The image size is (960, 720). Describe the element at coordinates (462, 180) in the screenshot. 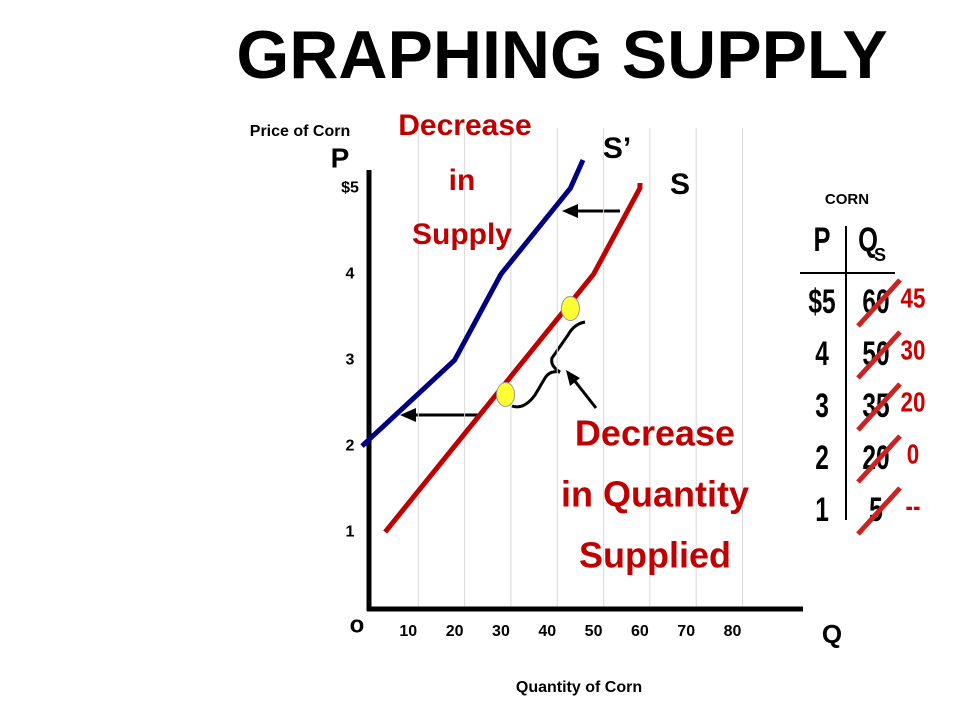

I see `annotation: in` at that location.